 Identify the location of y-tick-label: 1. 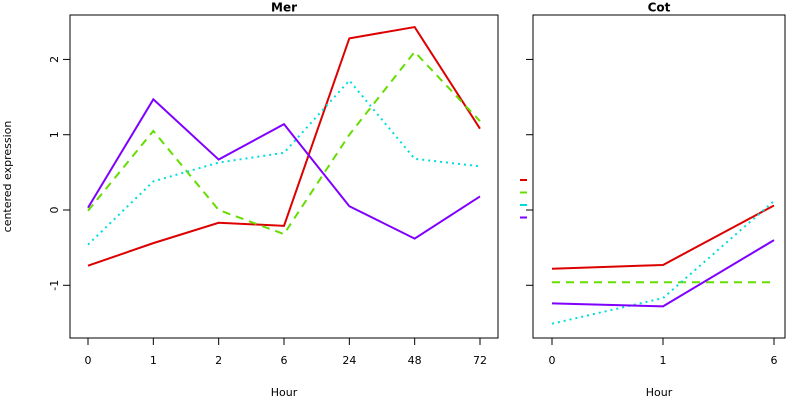
(54, 134).